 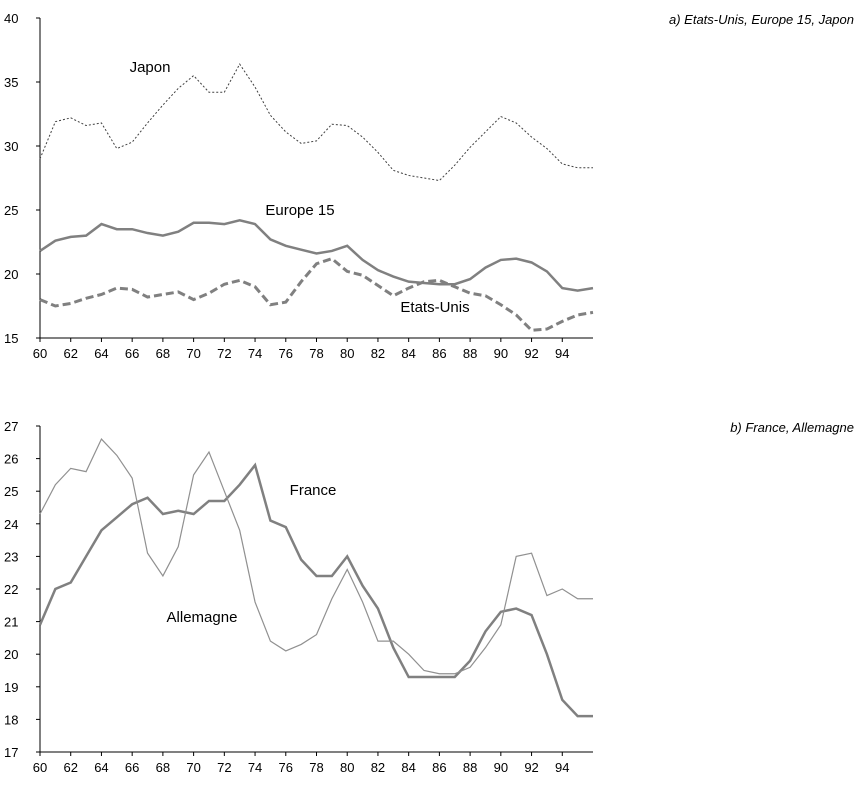 What do you see at coordinates (434, 307) in the screenshot?
I see `series-label: Etats-Unis` at bounding box center [434, 307].